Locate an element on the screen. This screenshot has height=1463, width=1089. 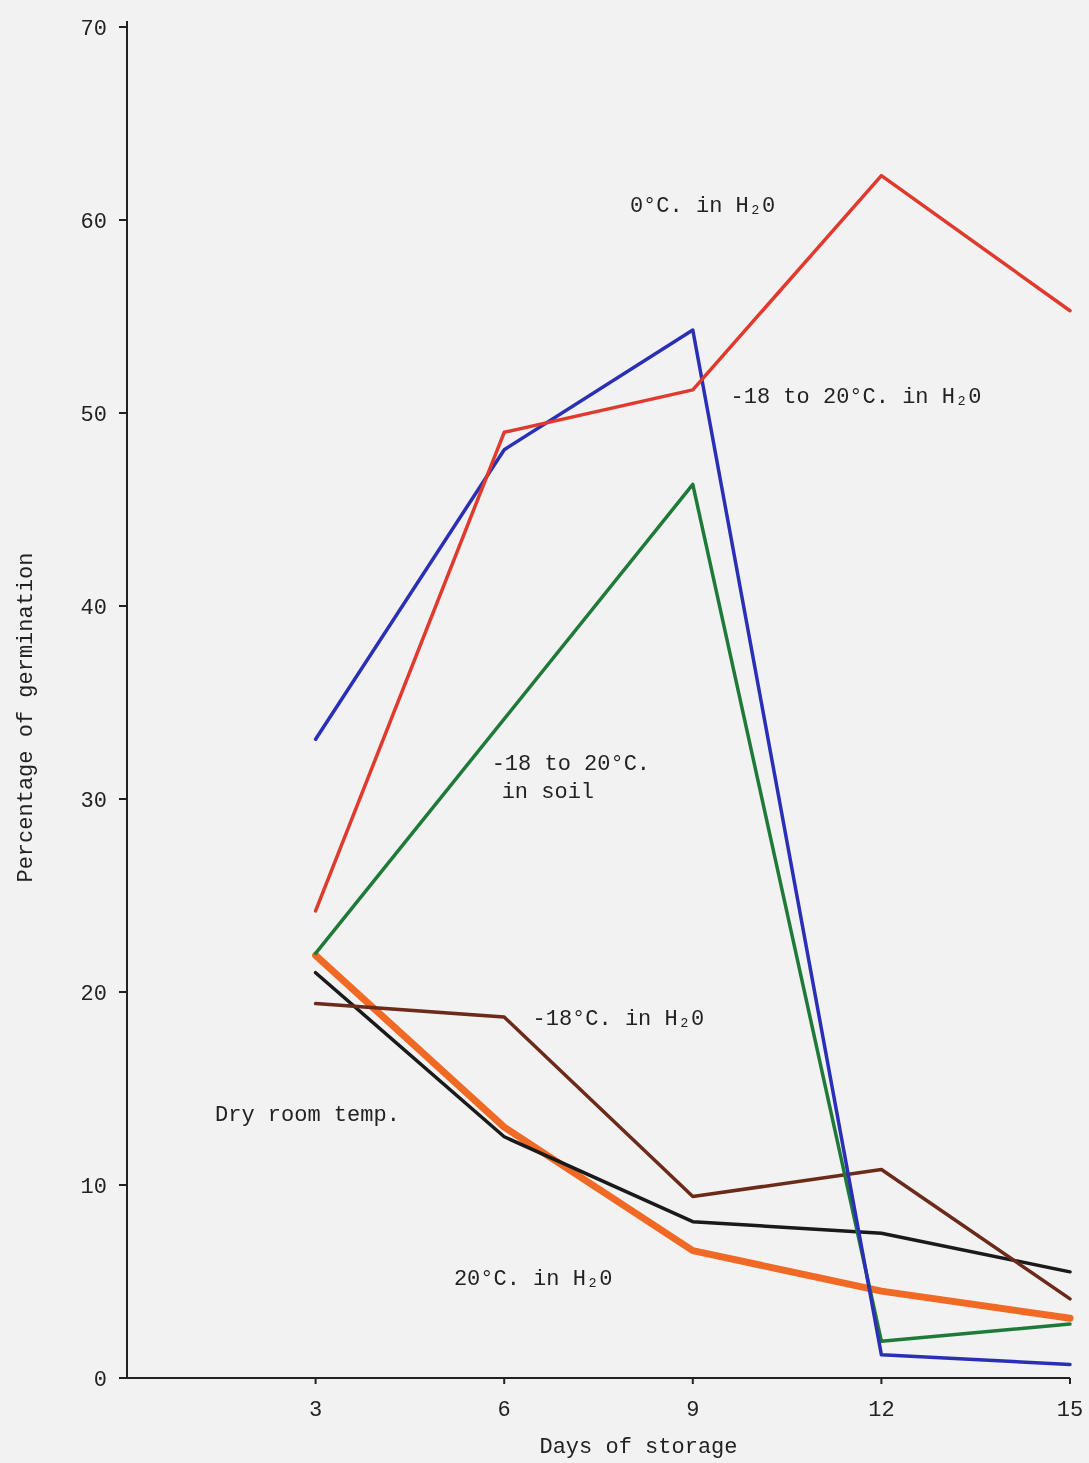
y-axis-title: Percentage of germination is located at coordinates (26, 717).